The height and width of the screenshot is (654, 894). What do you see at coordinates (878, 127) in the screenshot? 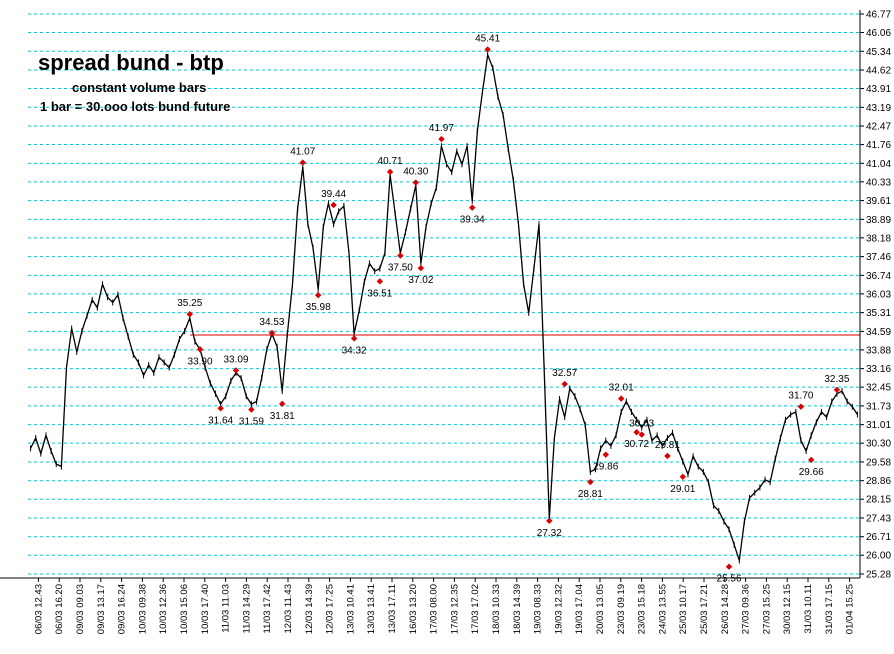
I see `y-tick-label: 42.47` at bounding box center [878, 127].